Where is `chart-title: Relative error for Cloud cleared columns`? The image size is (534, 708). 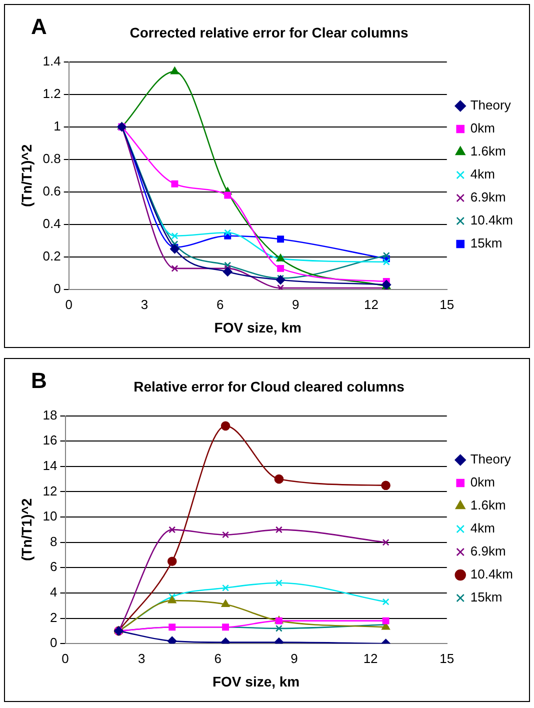
chart-title: Relative error for Cloud cleared columns is located at coordinates (269, 386).